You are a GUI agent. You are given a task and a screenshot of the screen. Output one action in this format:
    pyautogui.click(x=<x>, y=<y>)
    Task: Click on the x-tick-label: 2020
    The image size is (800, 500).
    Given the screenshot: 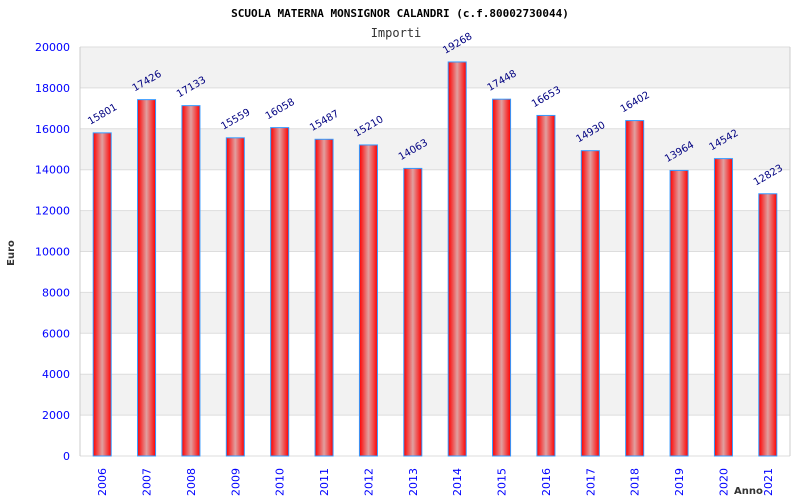 What is the action you would take?
    pyautogui.click(x=723, y=482)
    